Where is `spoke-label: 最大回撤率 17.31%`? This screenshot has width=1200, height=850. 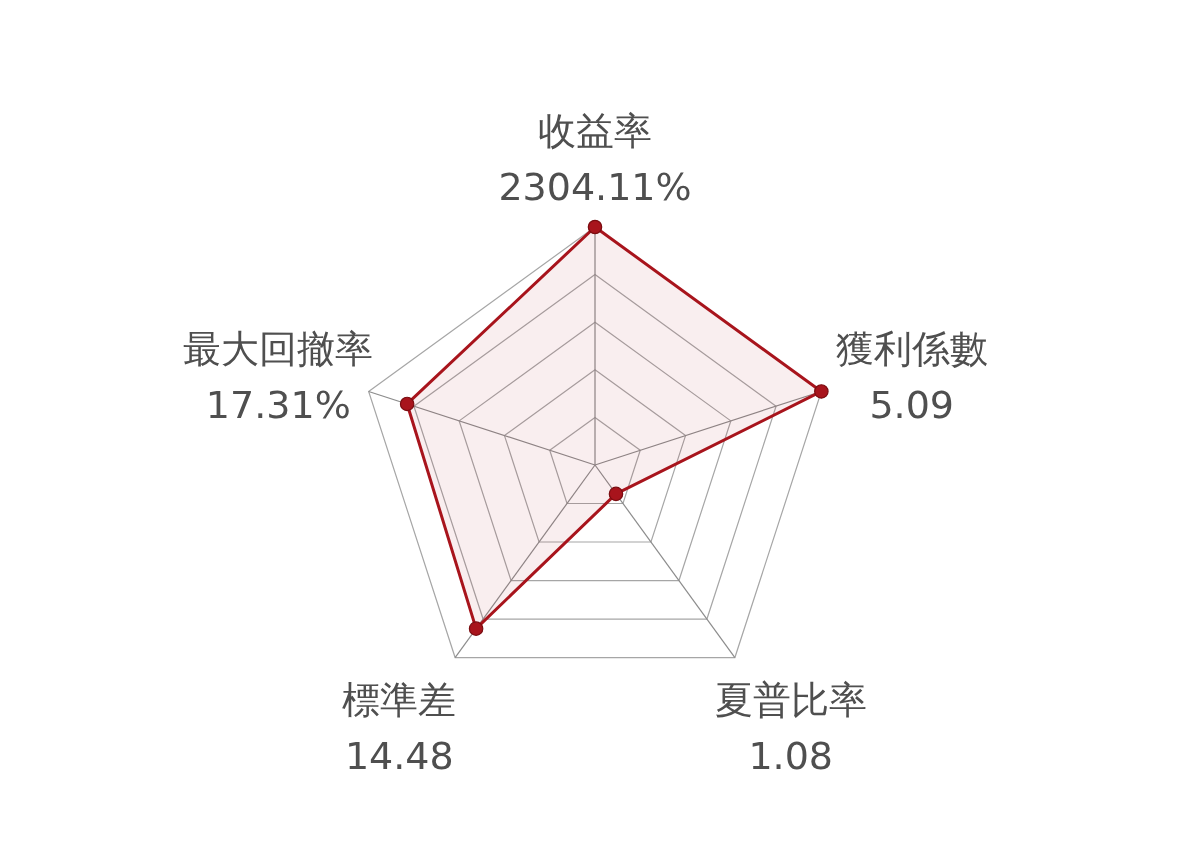 spoke-label: 最大回撤率 17.31% is located at coordinates (278, 376).